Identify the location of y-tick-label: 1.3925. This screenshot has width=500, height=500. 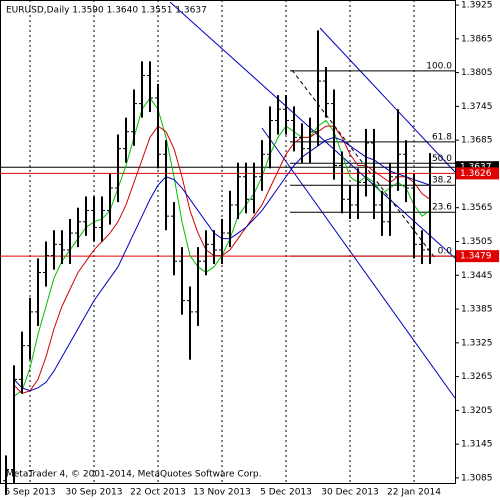
(477, 6).